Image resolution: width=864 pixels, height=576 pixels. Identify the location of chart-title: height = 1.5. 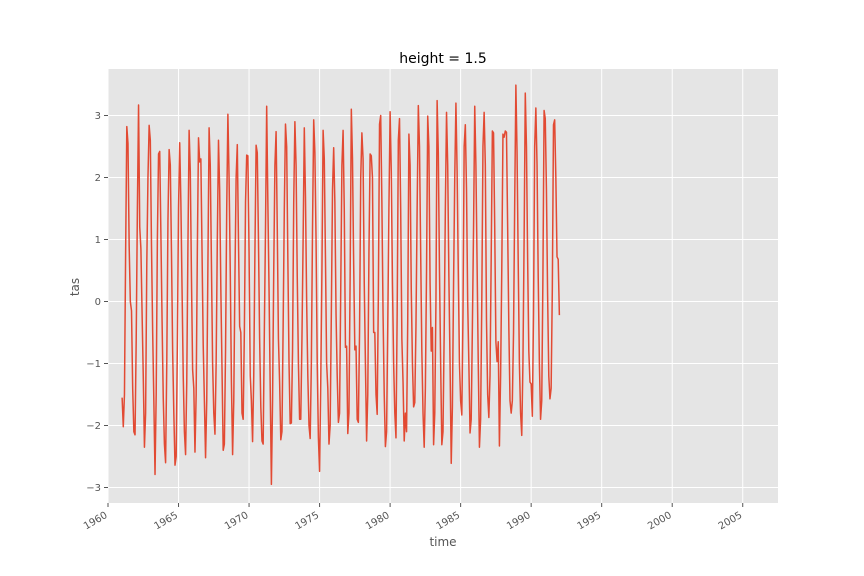
(443, 59).